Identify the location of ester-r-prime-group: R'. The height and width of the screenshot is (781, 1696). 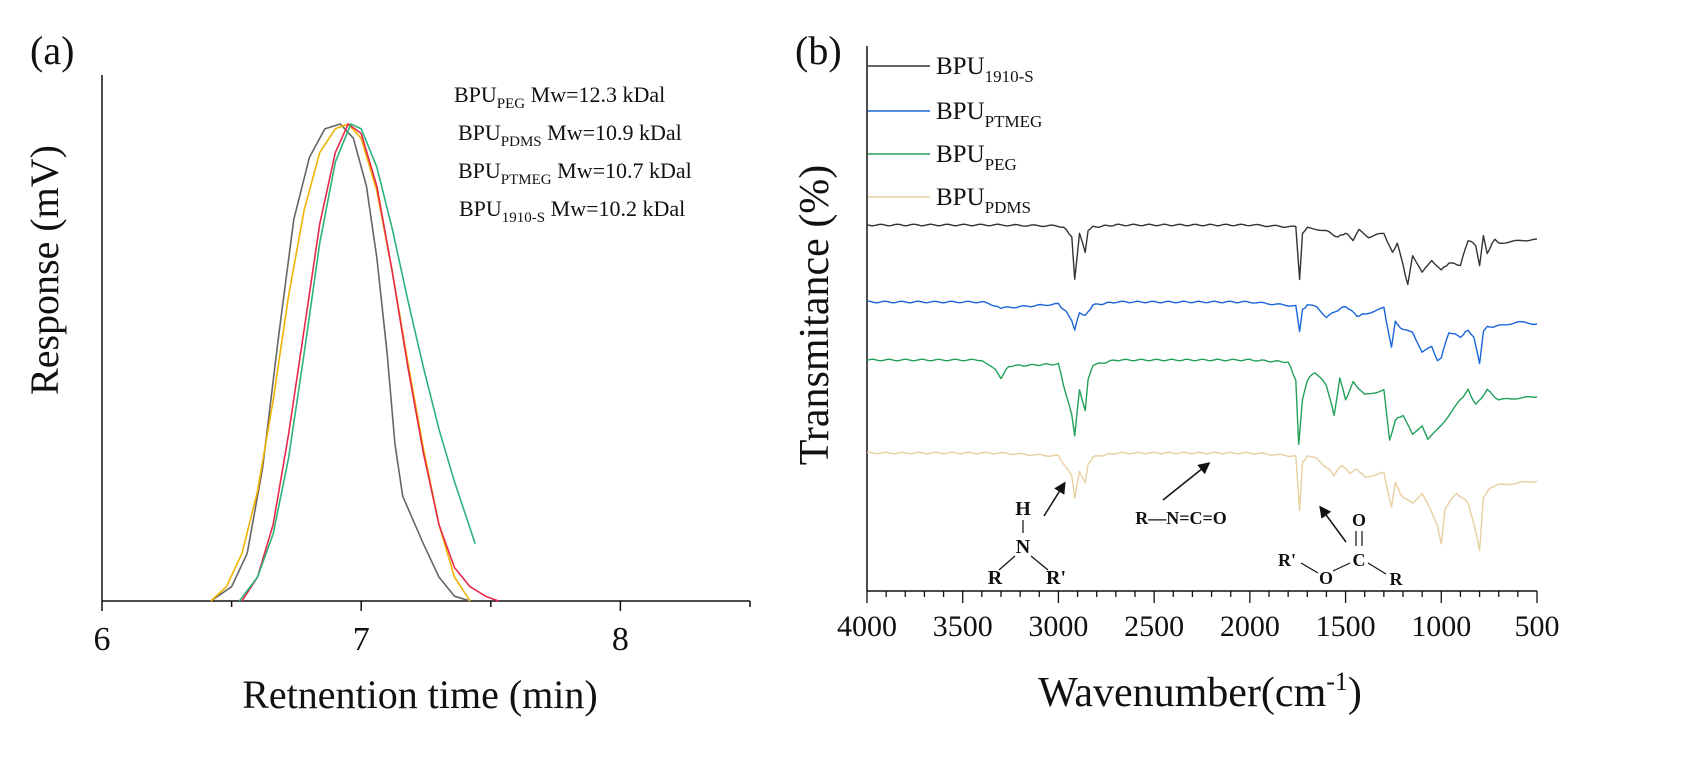
(1287, 560).